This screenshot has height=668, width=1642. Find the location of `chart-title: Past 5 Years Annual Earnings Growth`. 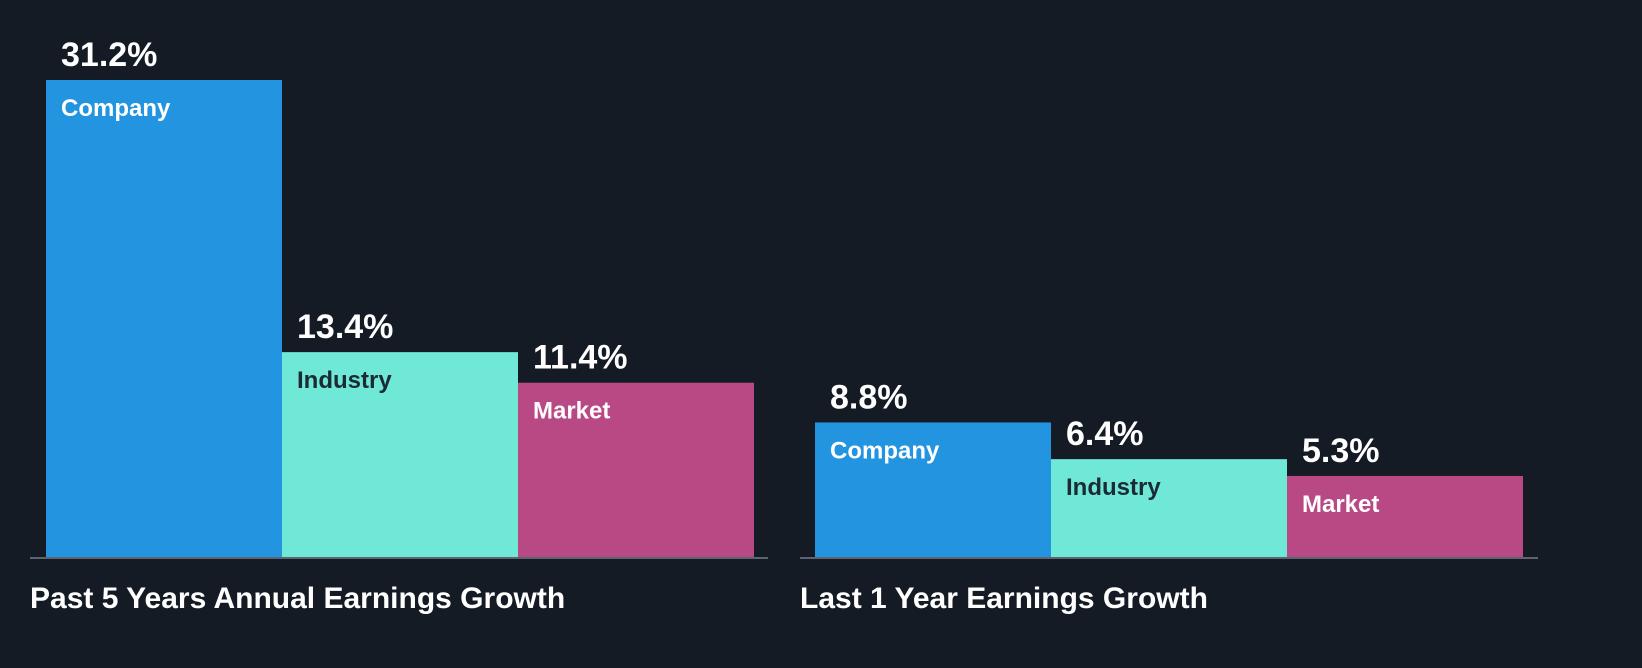

chart-title: Past 5 Years Annual Earnings Growth is located at coordinates (297, 598).